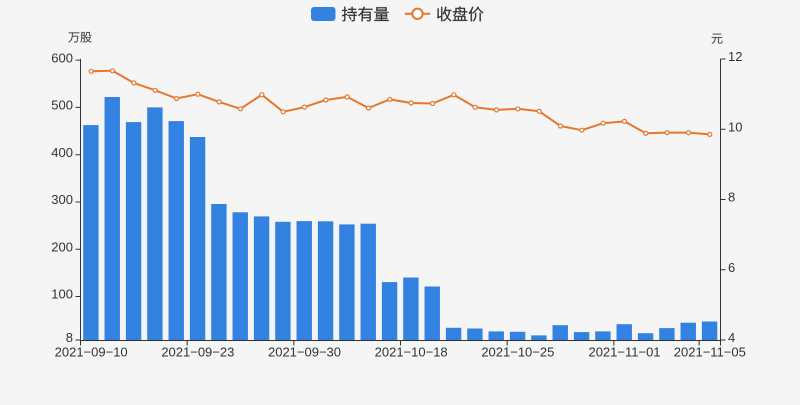  What do you see at coordinates (731, 267) in the screenshot?
I see `svg-text: 6` at bounding box center [731, 267].